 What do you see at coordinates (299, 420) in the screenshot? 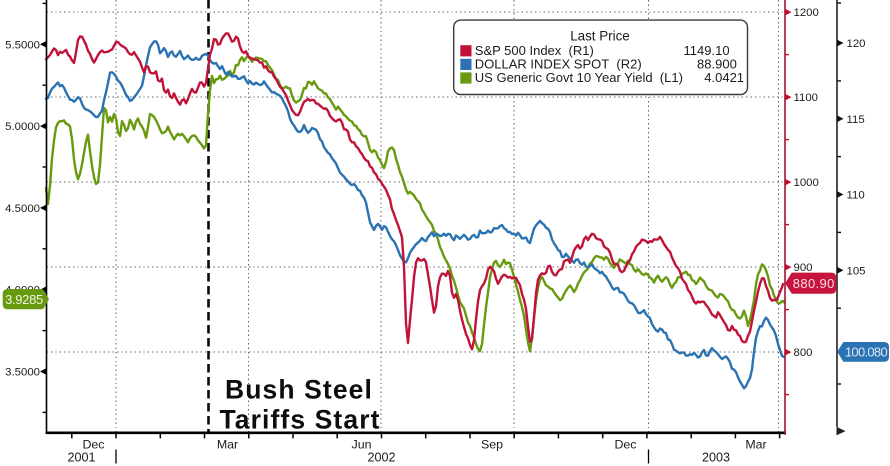
I see `svg-text: Tariffs Start` at bounding box center [299, 420].